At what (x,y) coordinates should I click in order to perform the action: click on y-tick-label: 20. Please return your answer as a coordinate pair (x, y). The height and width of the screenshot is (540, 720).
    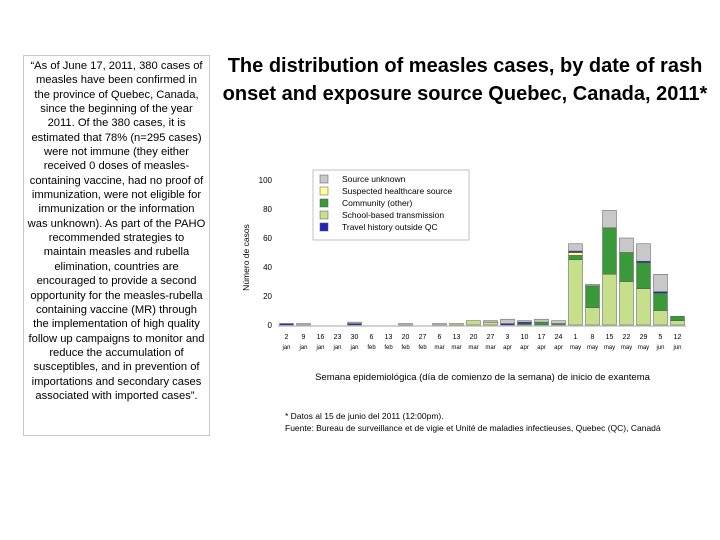
    Looking at the image, I should click on (267, 296).